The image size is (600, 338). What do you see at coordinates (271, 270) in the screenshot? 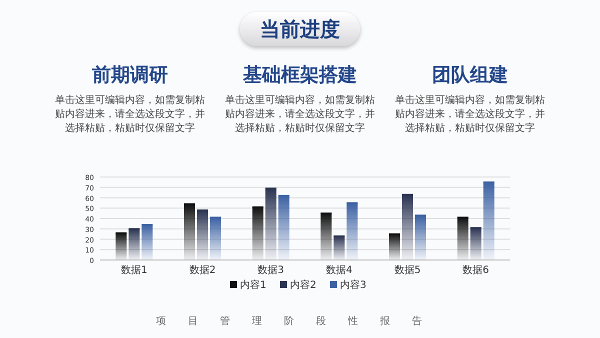
I see `x-tick-label: 数据3` at bounding box center [271, 270].